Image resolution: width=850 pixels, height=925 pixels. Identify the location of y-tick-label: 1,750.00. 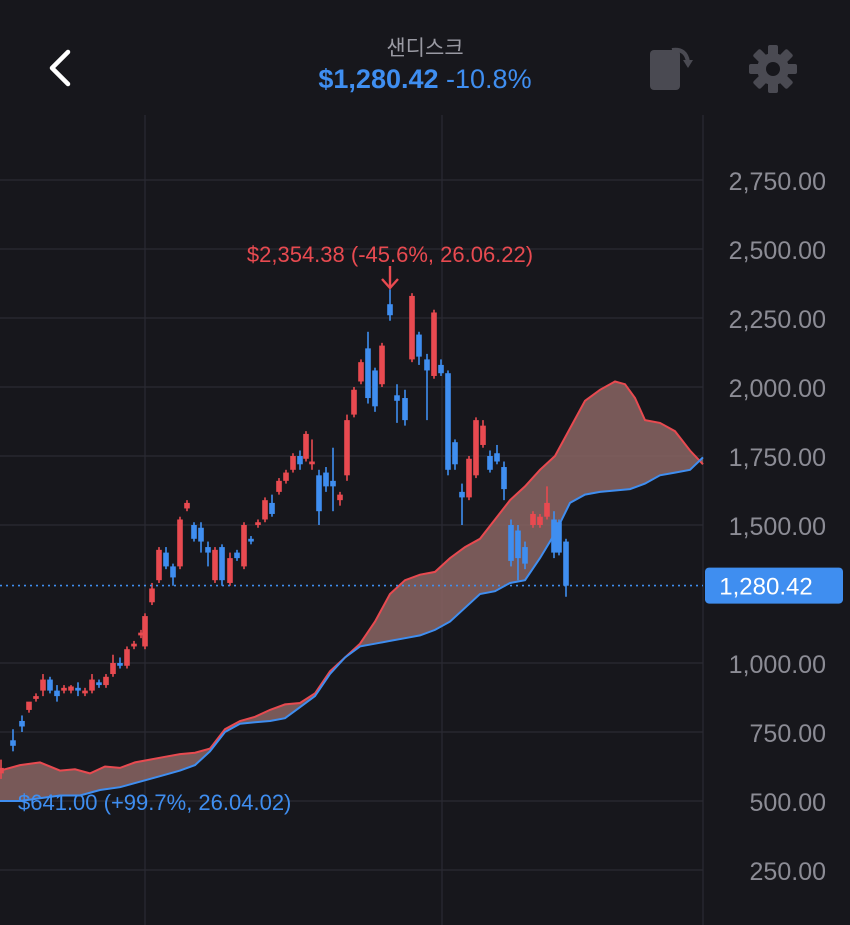
(777, 458).